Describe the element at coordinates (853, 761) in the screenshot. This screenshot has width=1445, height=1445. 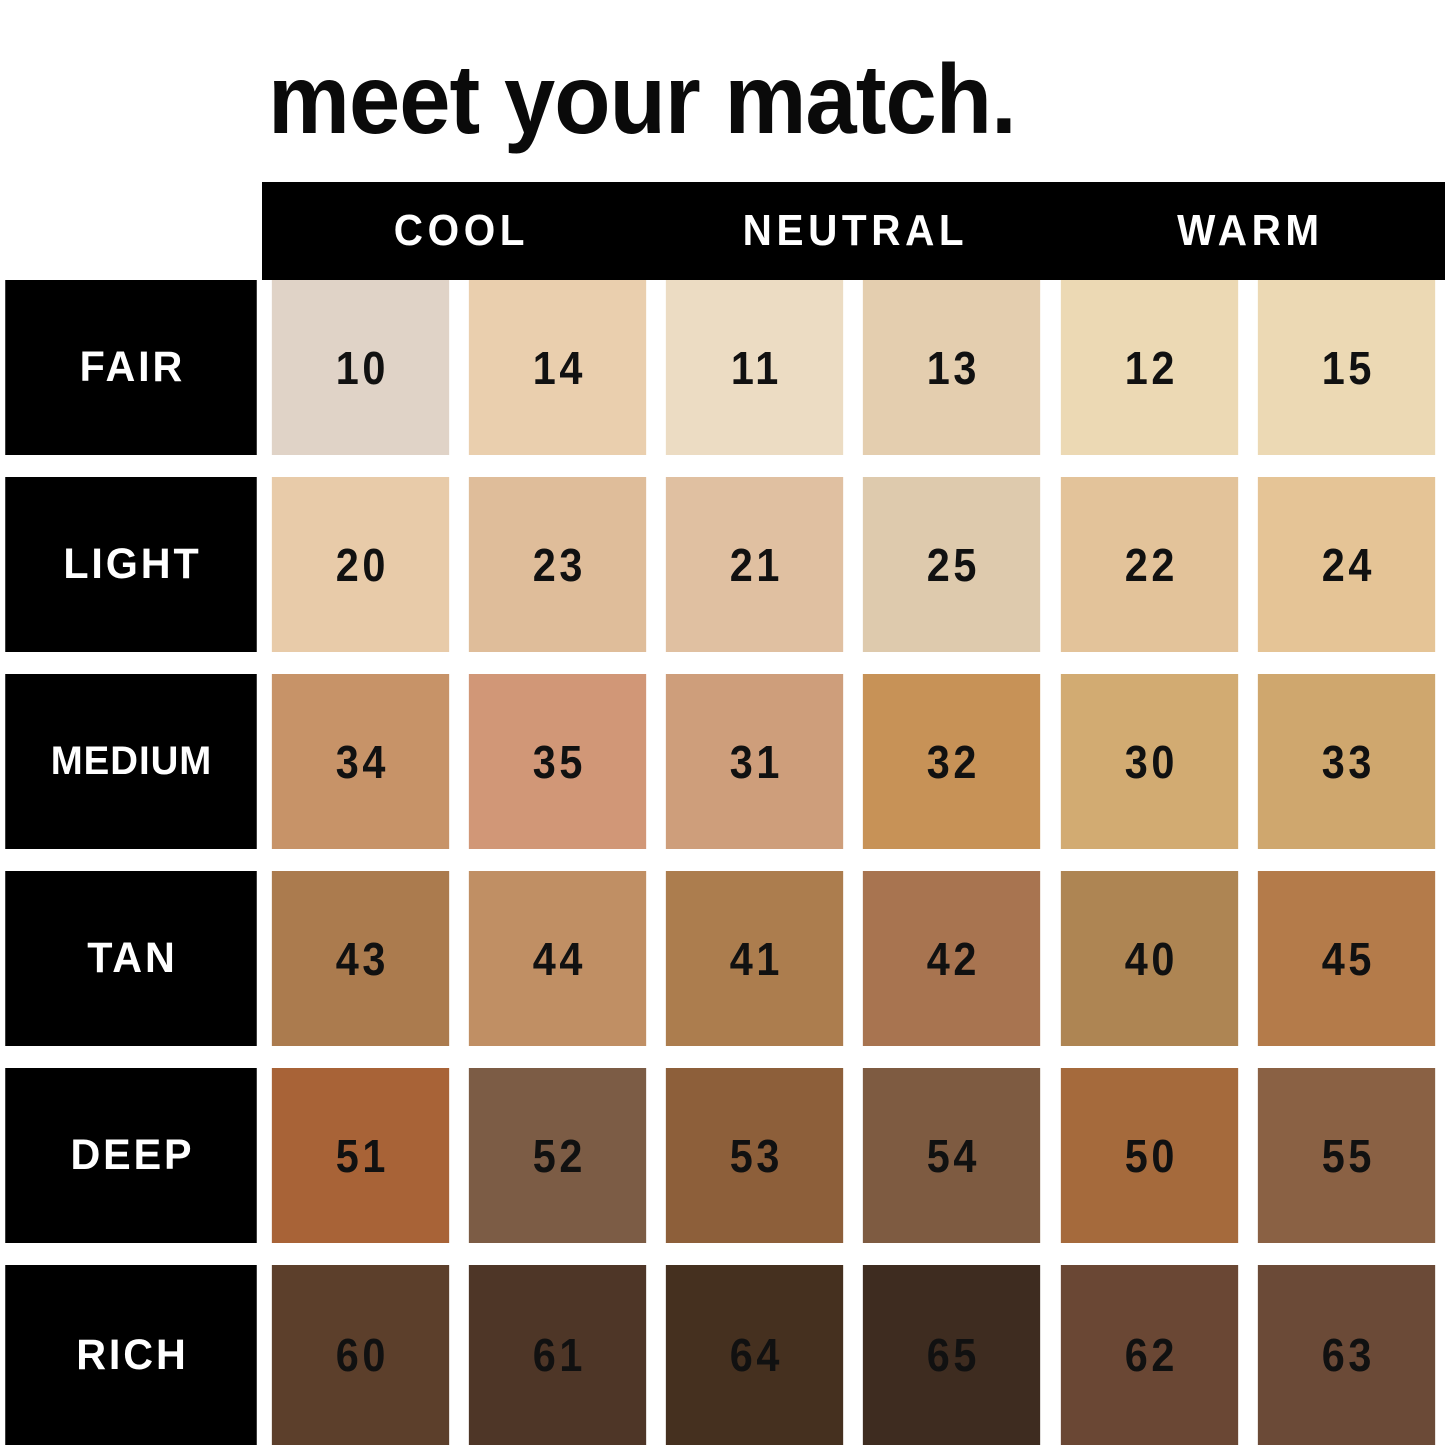
I see `swatch-group-medium: 34 35 31 32 30 33` at that location.